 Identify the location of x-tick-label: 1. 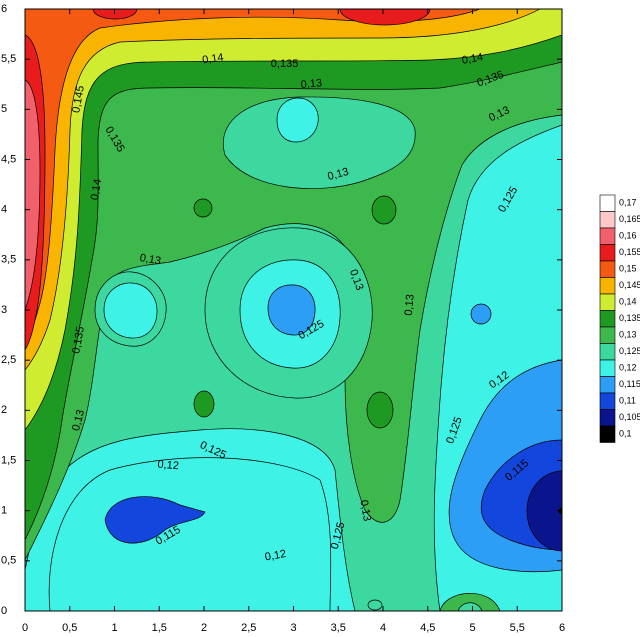
(114, 628).